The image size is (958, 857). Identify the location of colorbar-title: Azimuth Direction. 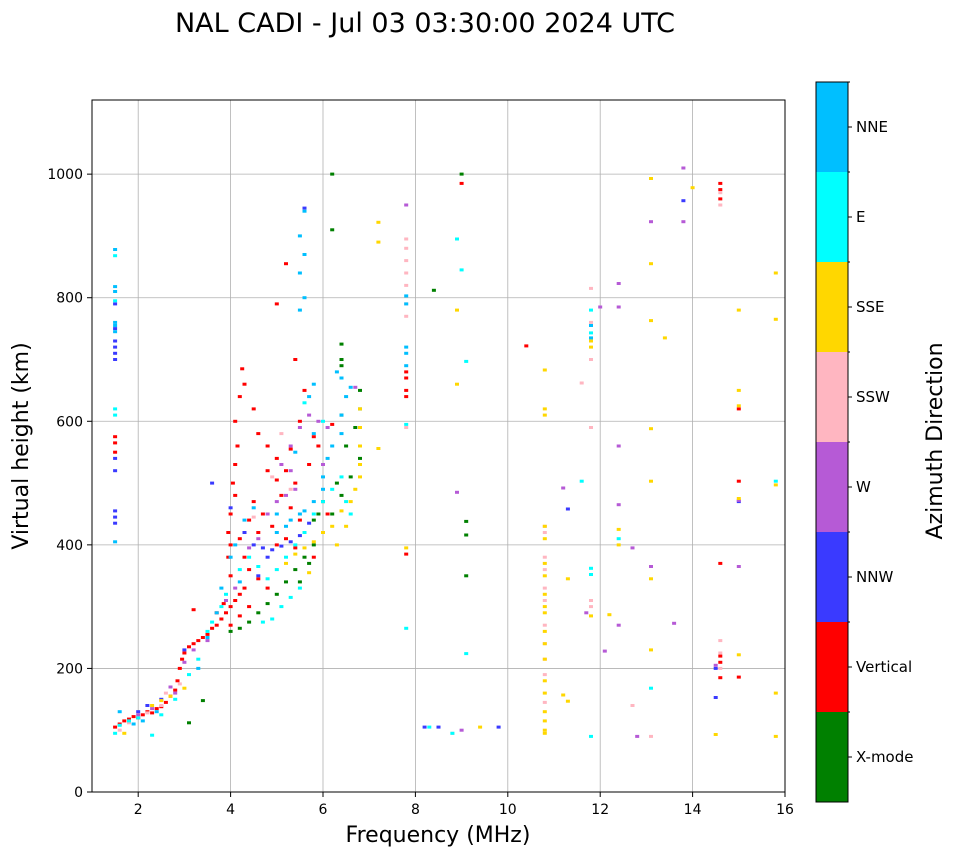
(935, 440).